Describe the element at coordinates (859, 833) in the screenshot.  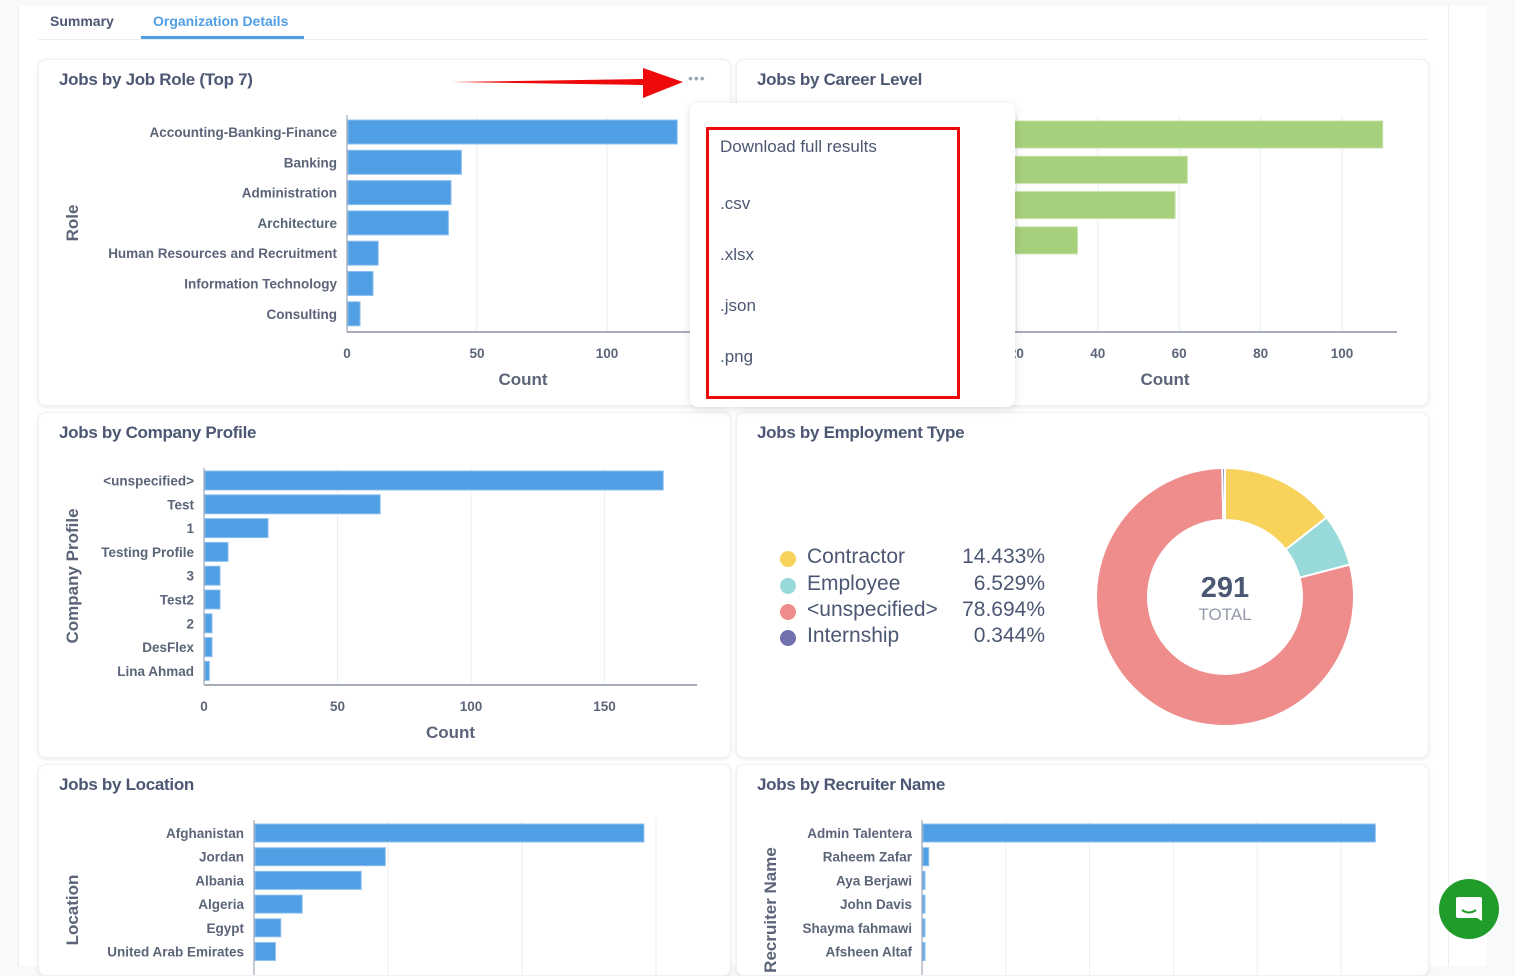
I see `y-tick-label: Admin Talentera` at that location.